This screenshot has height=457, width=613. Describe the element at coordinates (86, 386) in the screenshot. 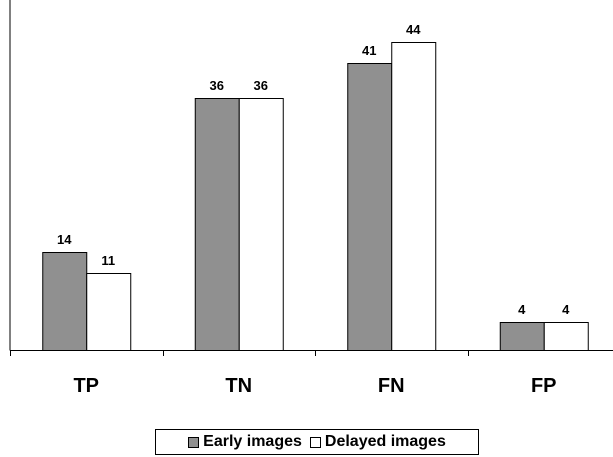

I see `category-label-tp: TP` at that location.